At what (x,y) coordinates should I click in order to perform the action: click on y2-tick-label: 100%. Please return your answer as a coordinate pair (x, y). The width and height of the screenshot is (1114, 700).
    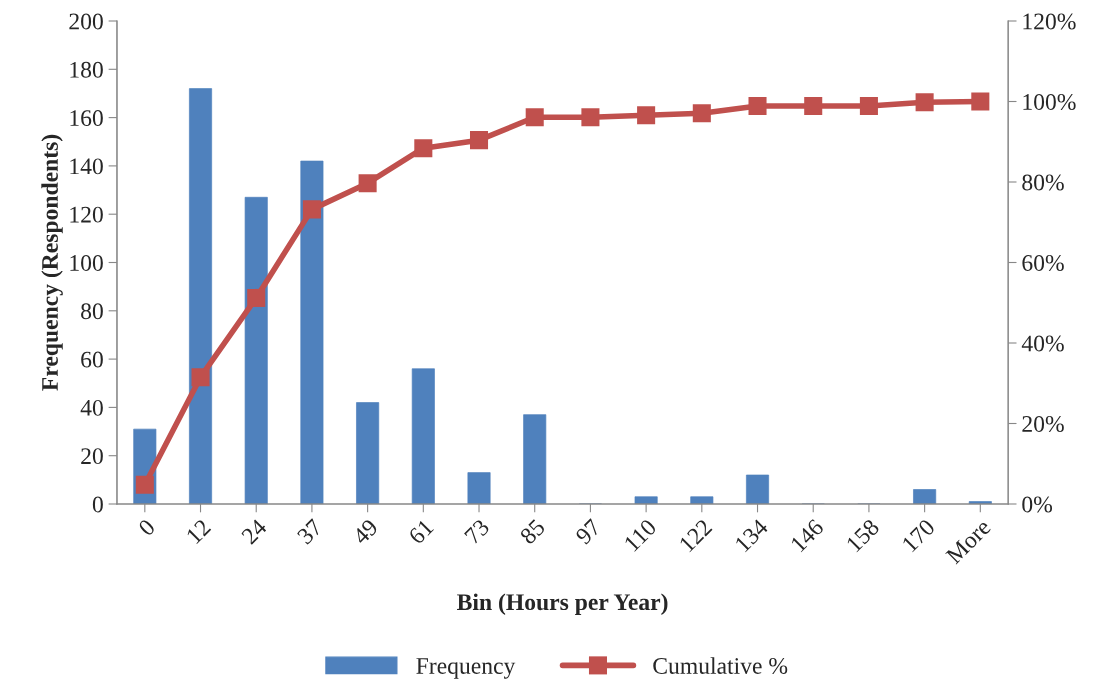
    Looking at the image, I should click on (1049, 101).